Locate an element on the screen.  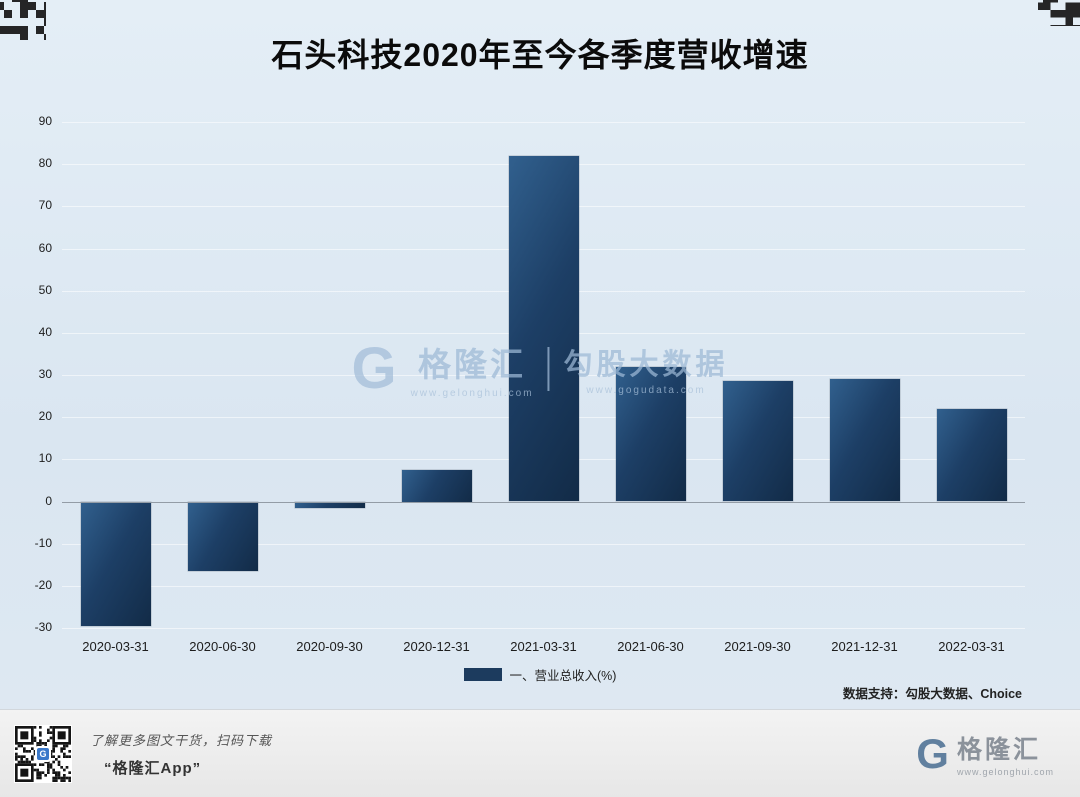
corner-qr-fragment-top-left is located at coordinates (23, 20).